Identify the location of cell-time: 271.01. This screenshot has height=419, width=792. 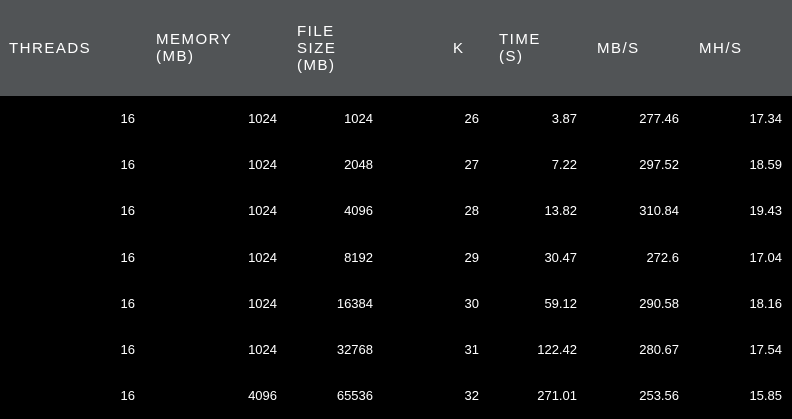
(557, 396).